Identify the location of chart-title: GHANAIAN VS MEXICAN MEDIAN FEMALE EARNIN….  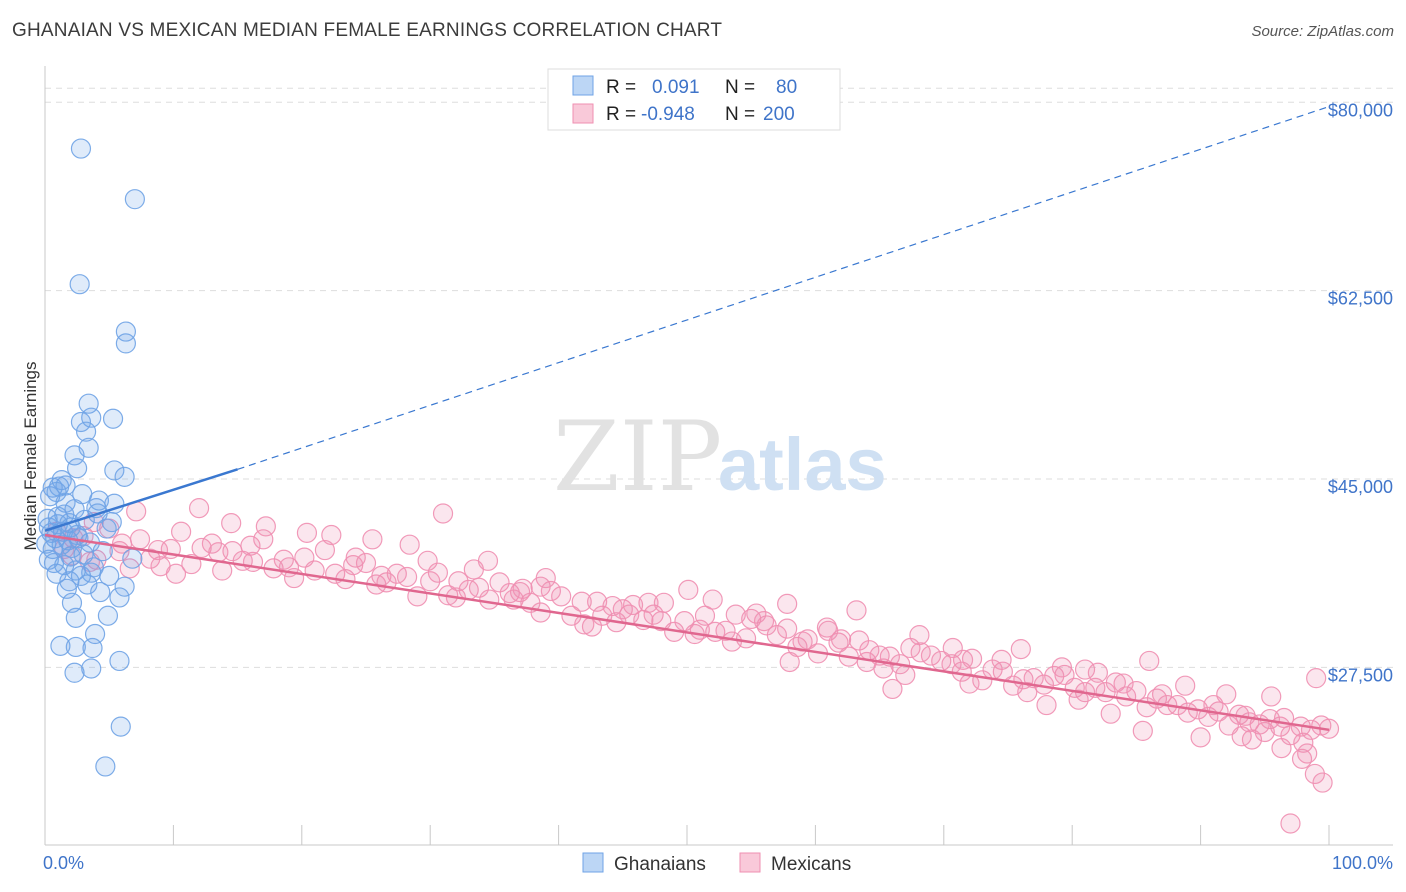
(367, 30).